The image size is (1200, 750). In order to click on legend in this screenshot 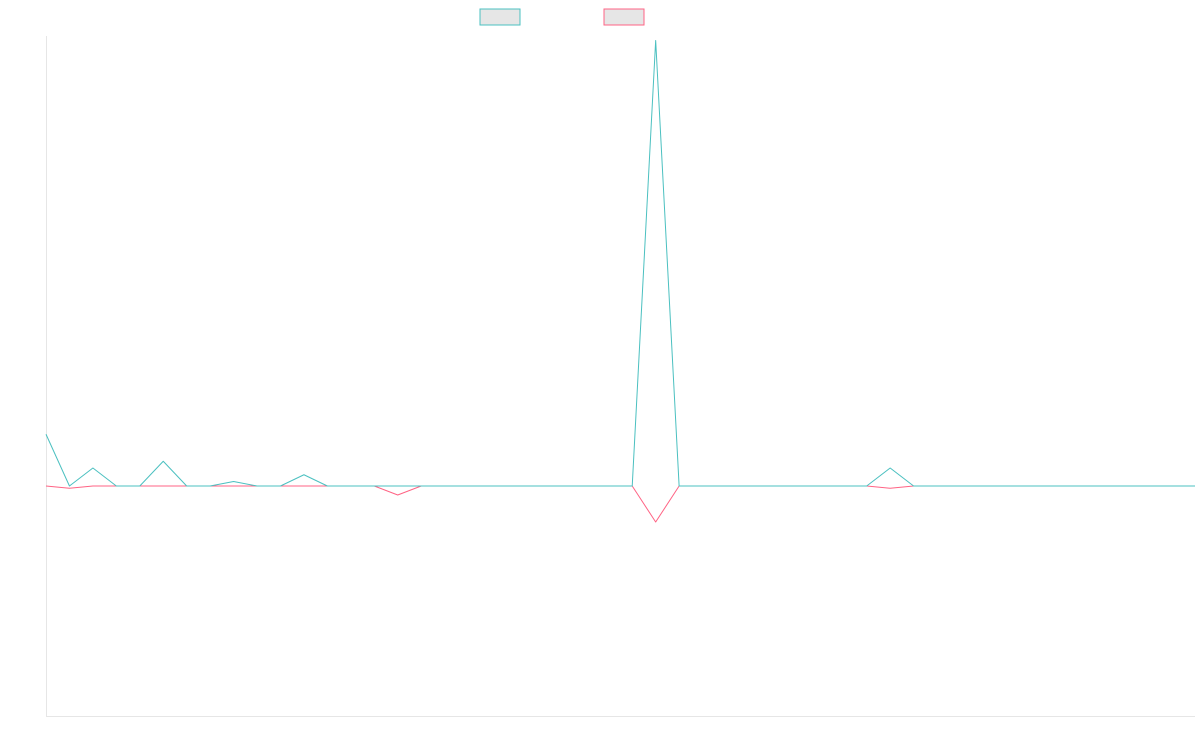, I will do `click(562, 17)`.